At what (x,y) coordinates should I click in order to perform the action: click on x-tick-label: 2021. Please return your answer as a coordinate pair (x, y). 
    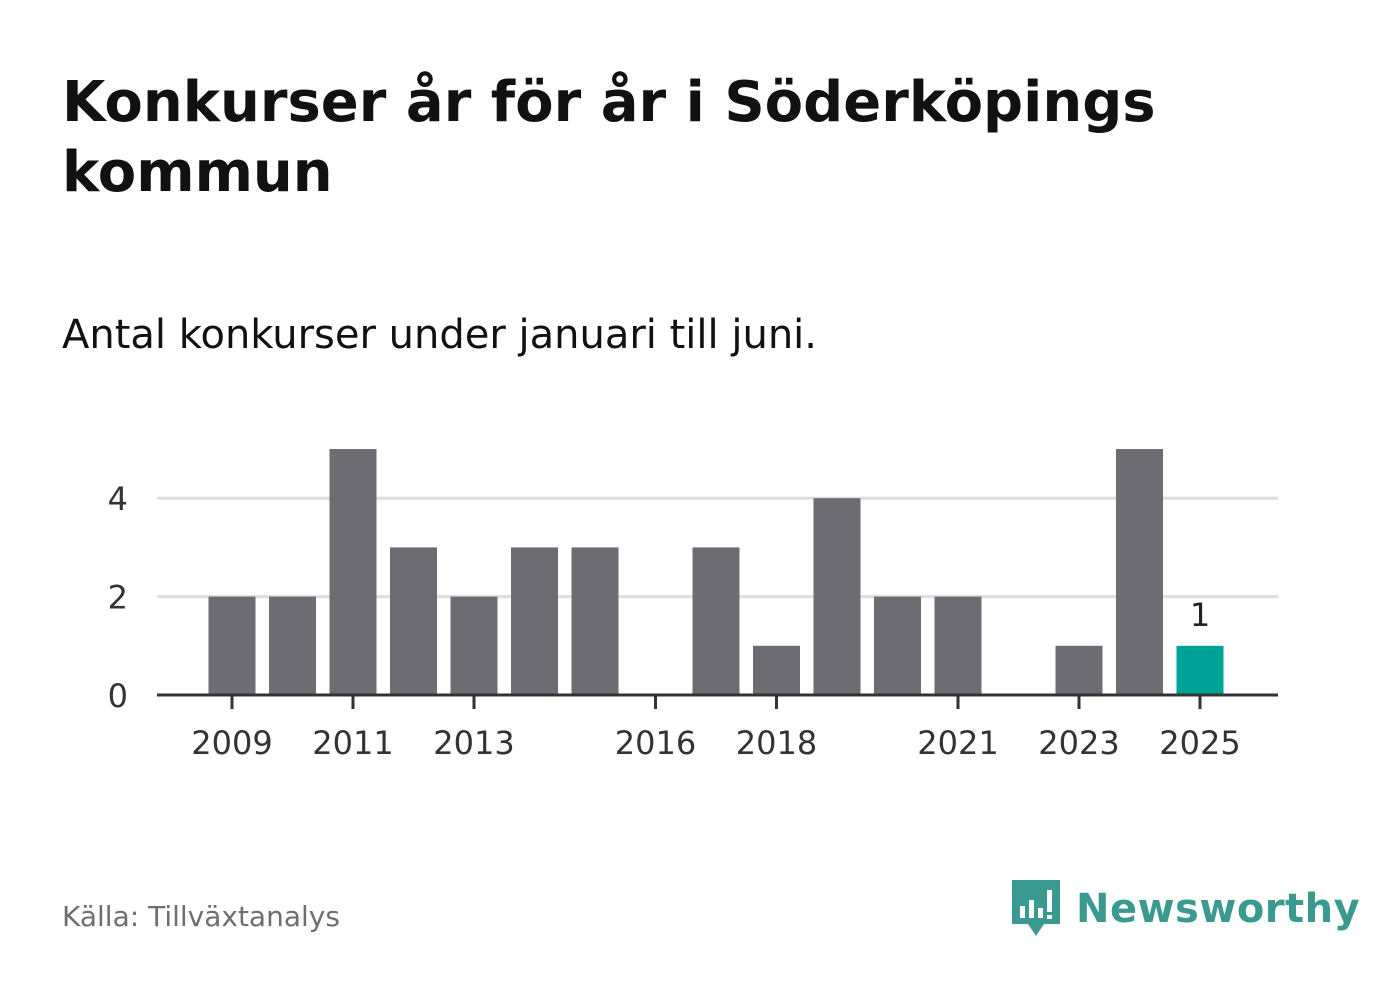
    Looking at the image, I should click on (957, 743).